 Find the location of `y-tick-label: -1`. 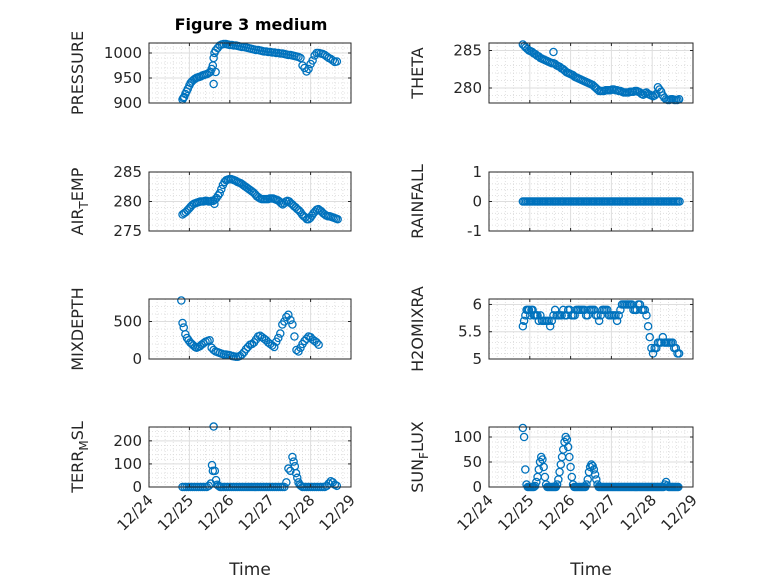

y-tick-label: -1 is located at coordinates (474, 231).